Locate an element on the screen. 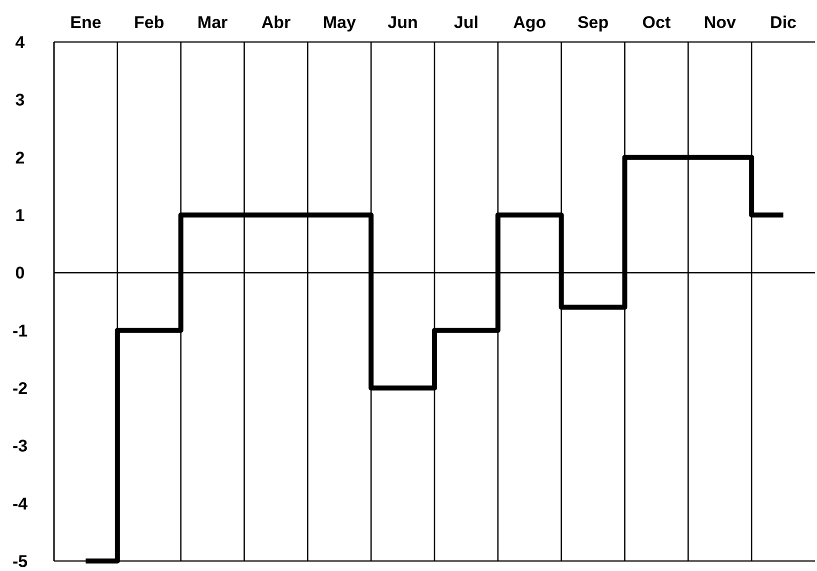 Image resolution: width=817 pixels, height=571 pixels. y-tick-label: 2 is located at coordinates (20, 158).